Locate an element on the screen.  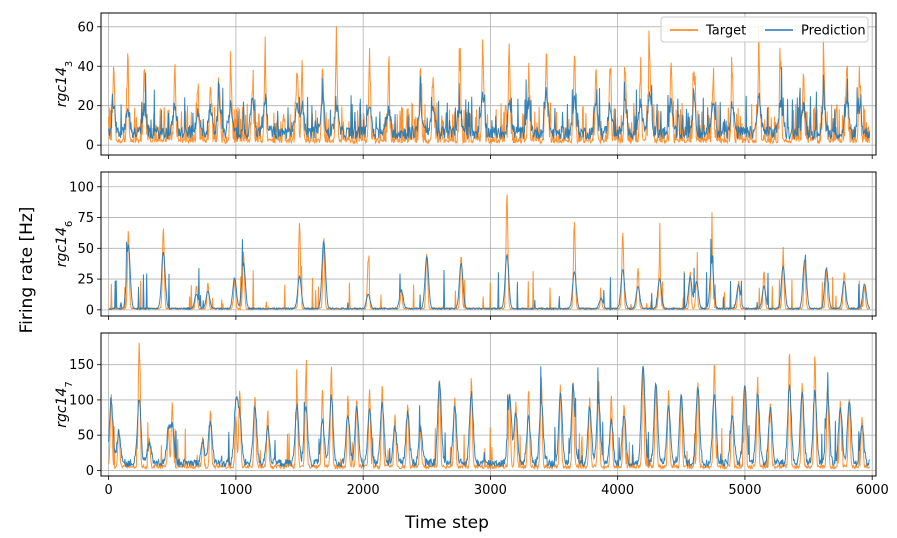
y-axis-label: Firing rate [Hz] is located at coordinates (27, 270).